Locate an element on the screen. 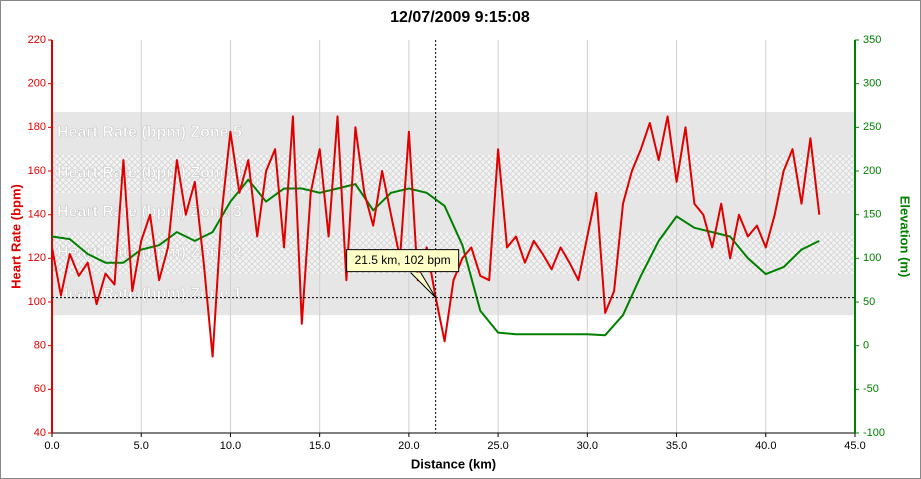  tooltip-box is located at coordinates (403, 261).